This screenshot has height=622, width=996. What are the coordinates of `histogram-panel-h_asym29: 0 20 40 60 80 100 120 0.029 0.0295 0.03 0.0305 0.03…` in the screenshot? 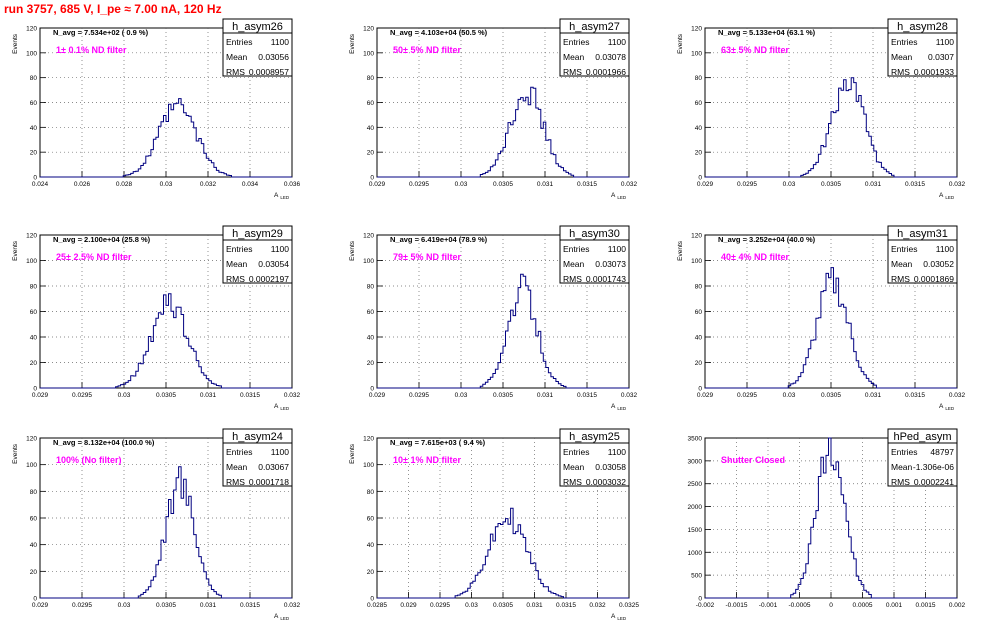 It's located at (156, 318).